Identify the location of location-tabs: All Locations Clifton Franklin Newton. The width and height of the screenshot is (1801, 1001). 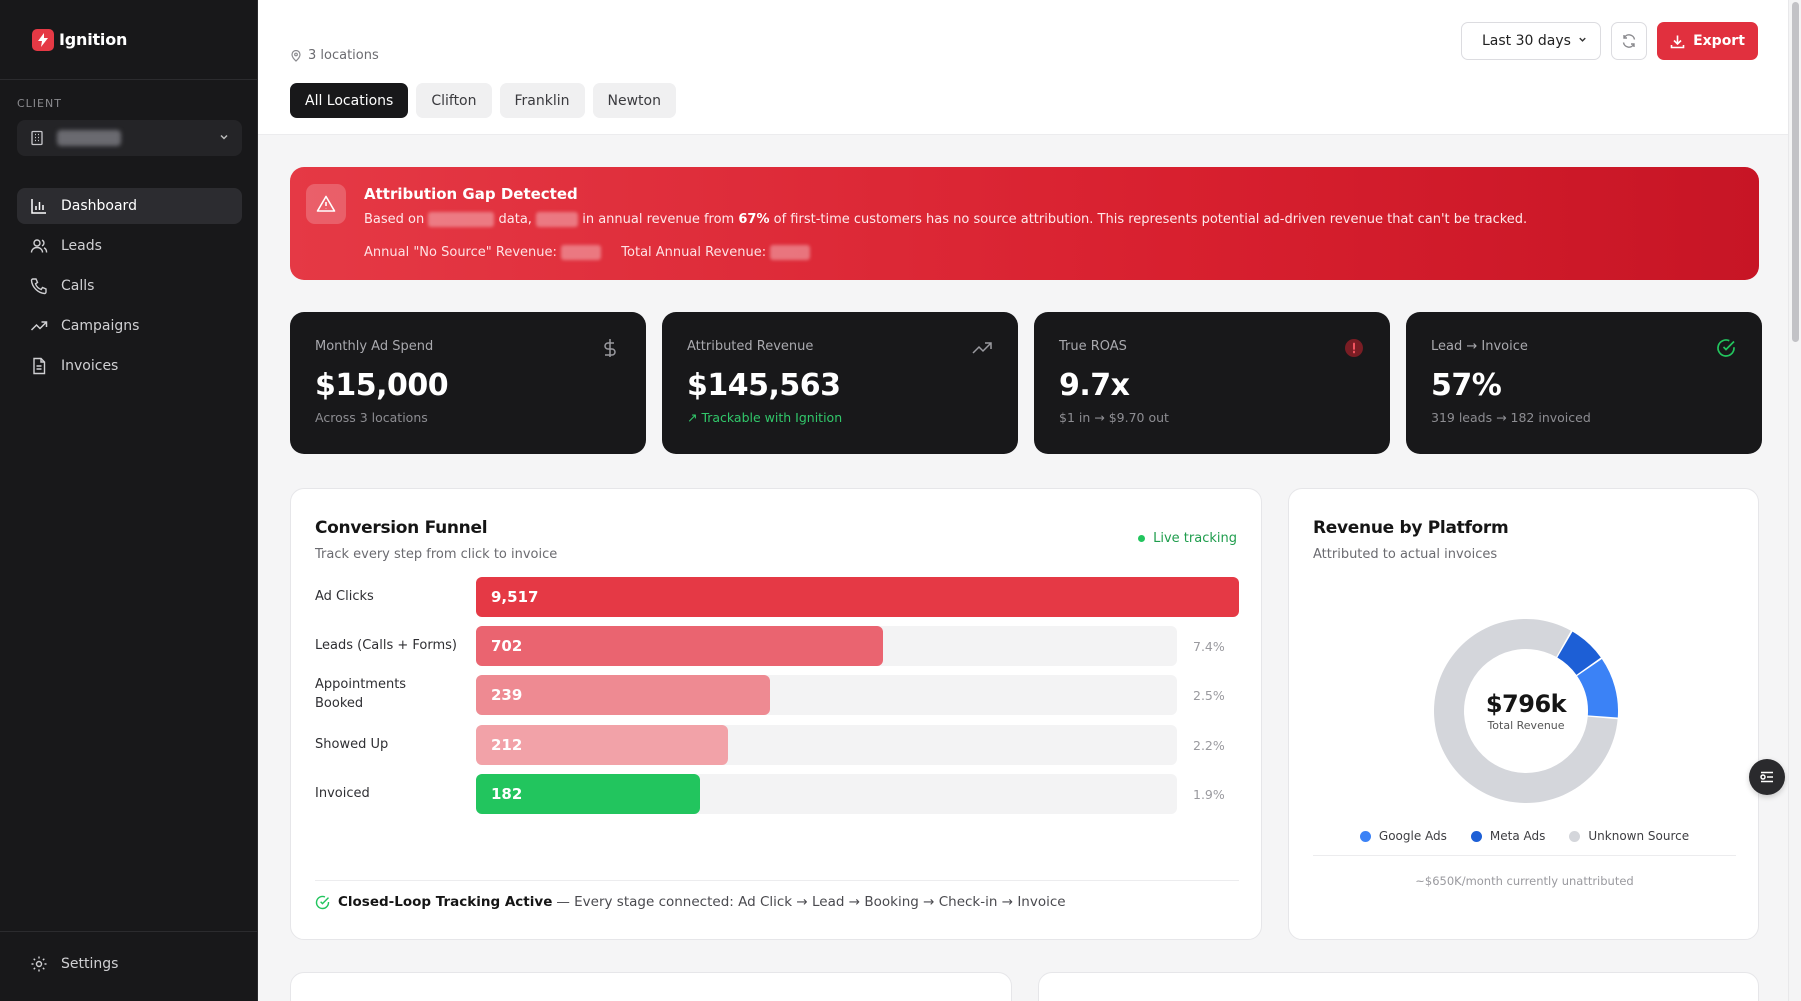
(483, 100).